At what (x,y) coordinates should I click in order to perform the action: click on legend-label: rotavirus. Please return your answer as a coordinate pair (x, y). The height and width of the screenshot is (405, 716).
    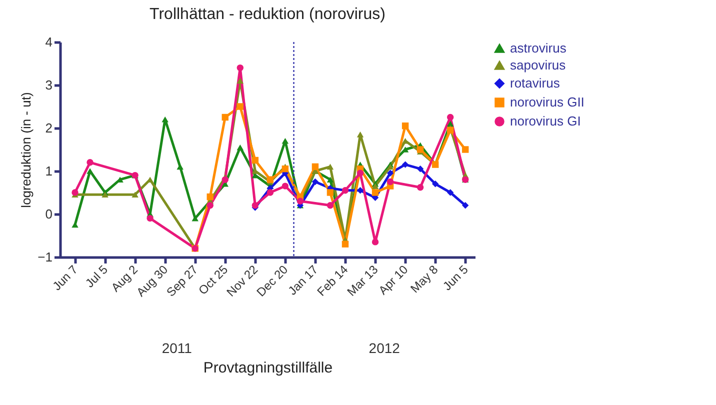
    Looking at the image, I should click on (535, 83).